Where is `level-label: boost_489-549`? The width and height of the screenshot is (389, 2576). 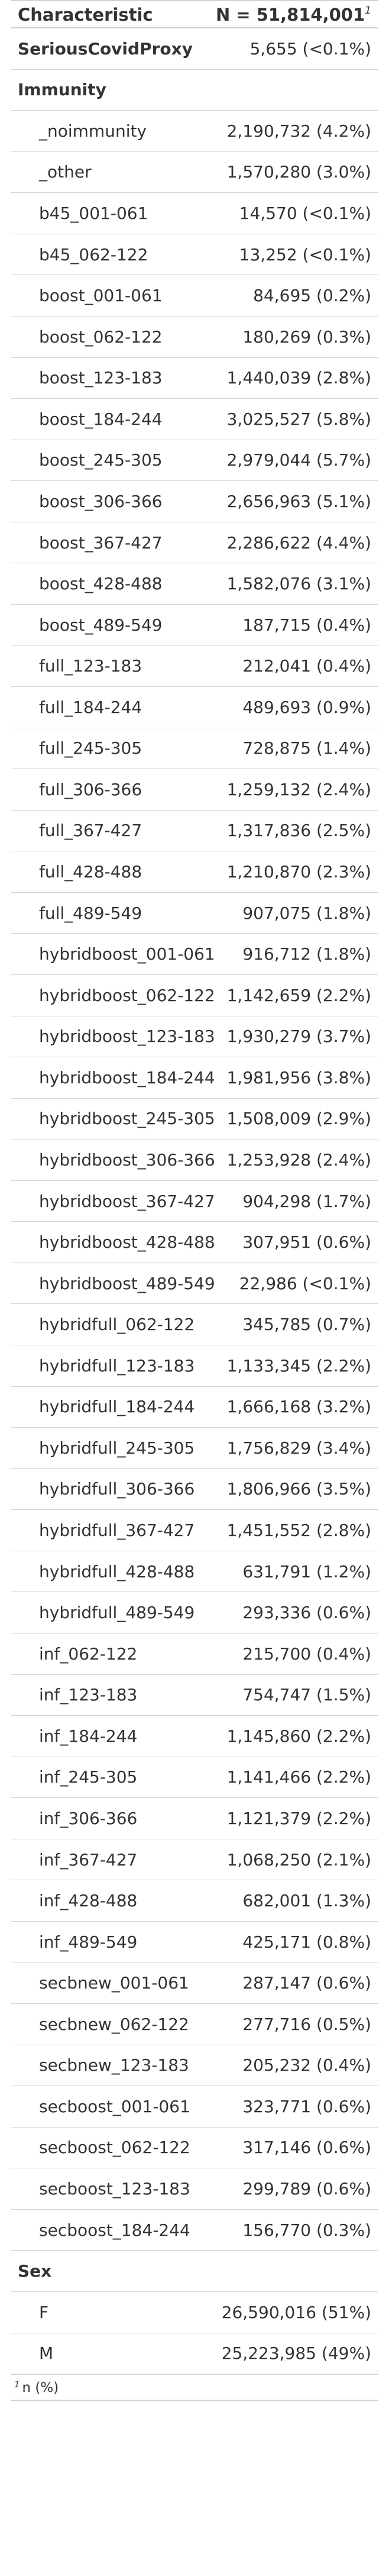 level-label: boost_489-549 is located at coordinates (102, 624).